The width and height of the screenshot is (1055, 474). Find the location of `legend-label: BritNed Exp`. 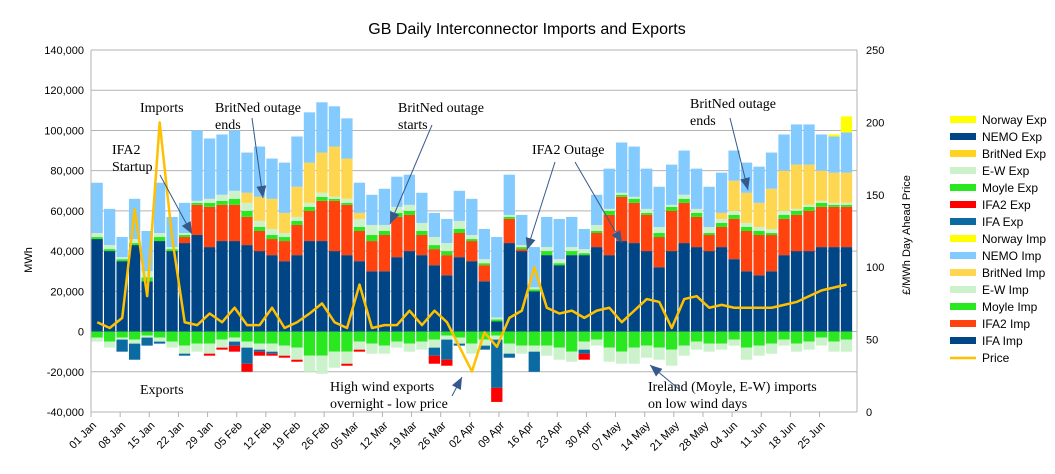

legend-label: BritNed Exp is located at coordinates (1014, 154).